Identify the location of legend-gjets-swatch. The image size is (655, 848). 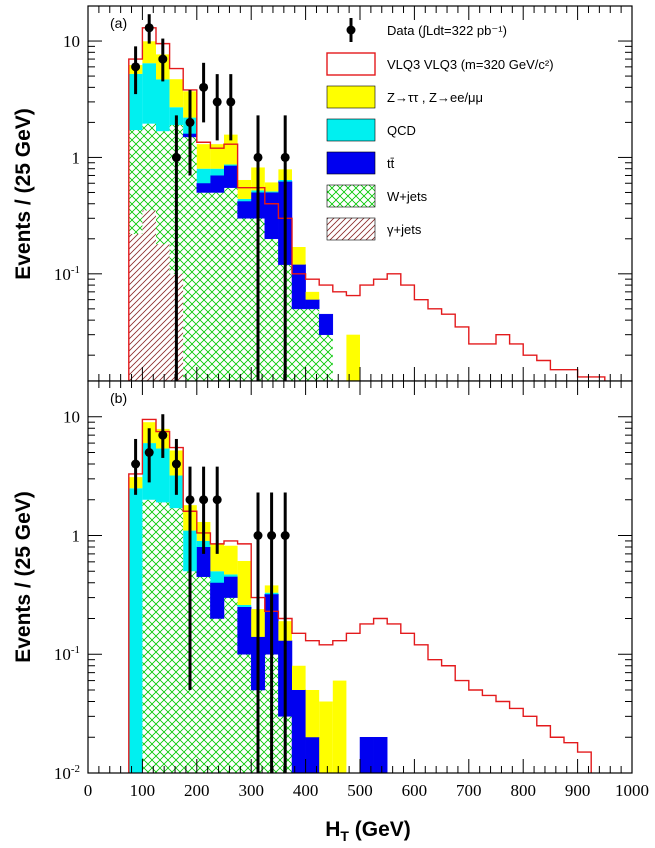
(351, 229).